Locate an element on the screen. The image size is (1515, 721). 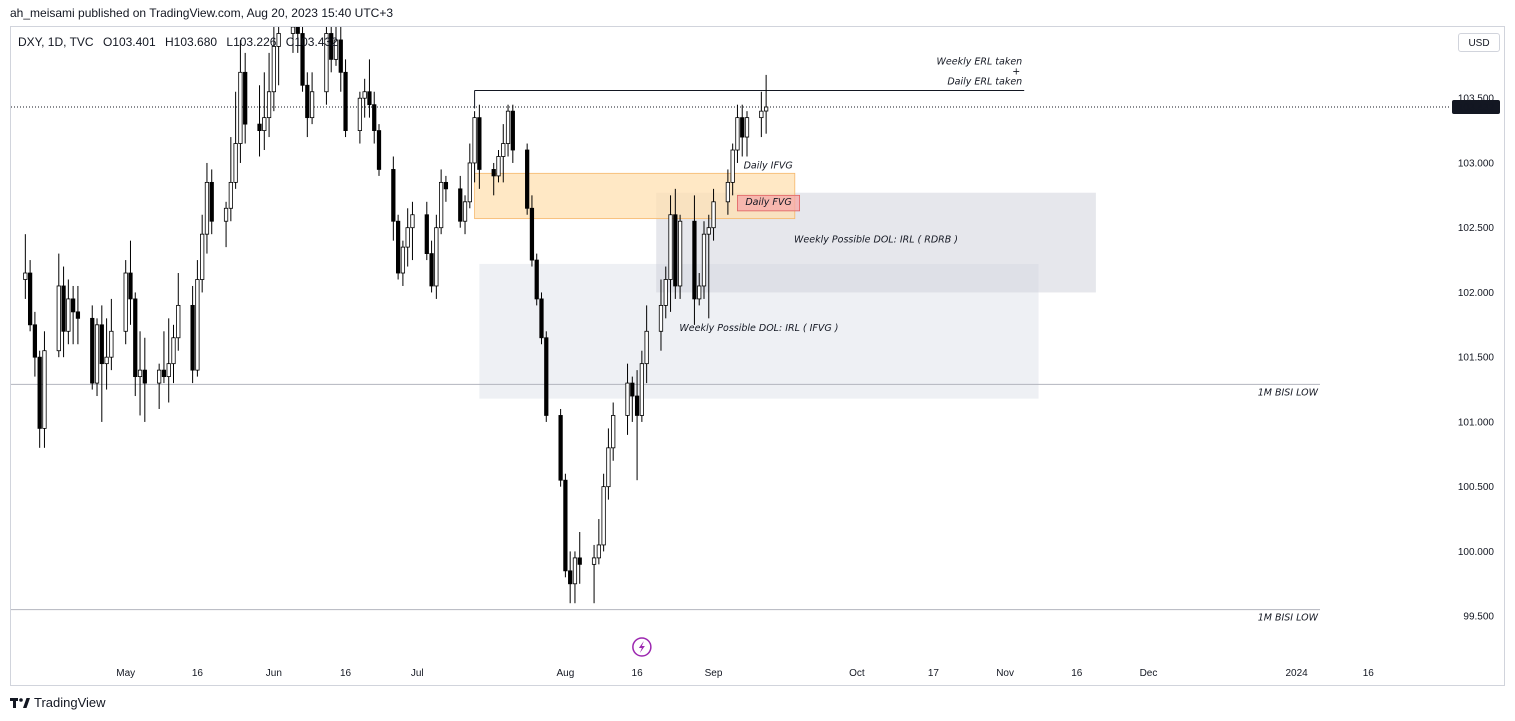
currency-button: USD is located at coordinates (1479, 42).